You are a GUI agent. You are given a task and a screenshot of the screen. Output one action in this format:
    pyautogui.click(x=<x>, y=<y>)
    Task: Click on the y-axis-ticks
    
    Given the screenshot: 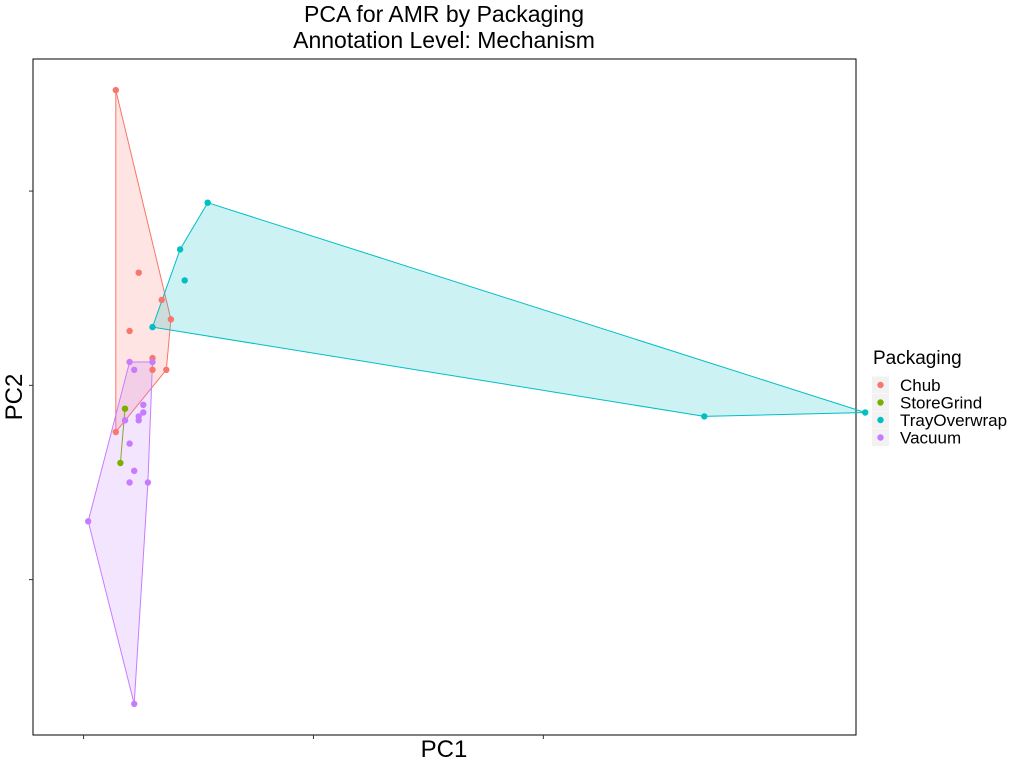 What is the action you would take?
    pyautogui.click(x=31, y=385)
    